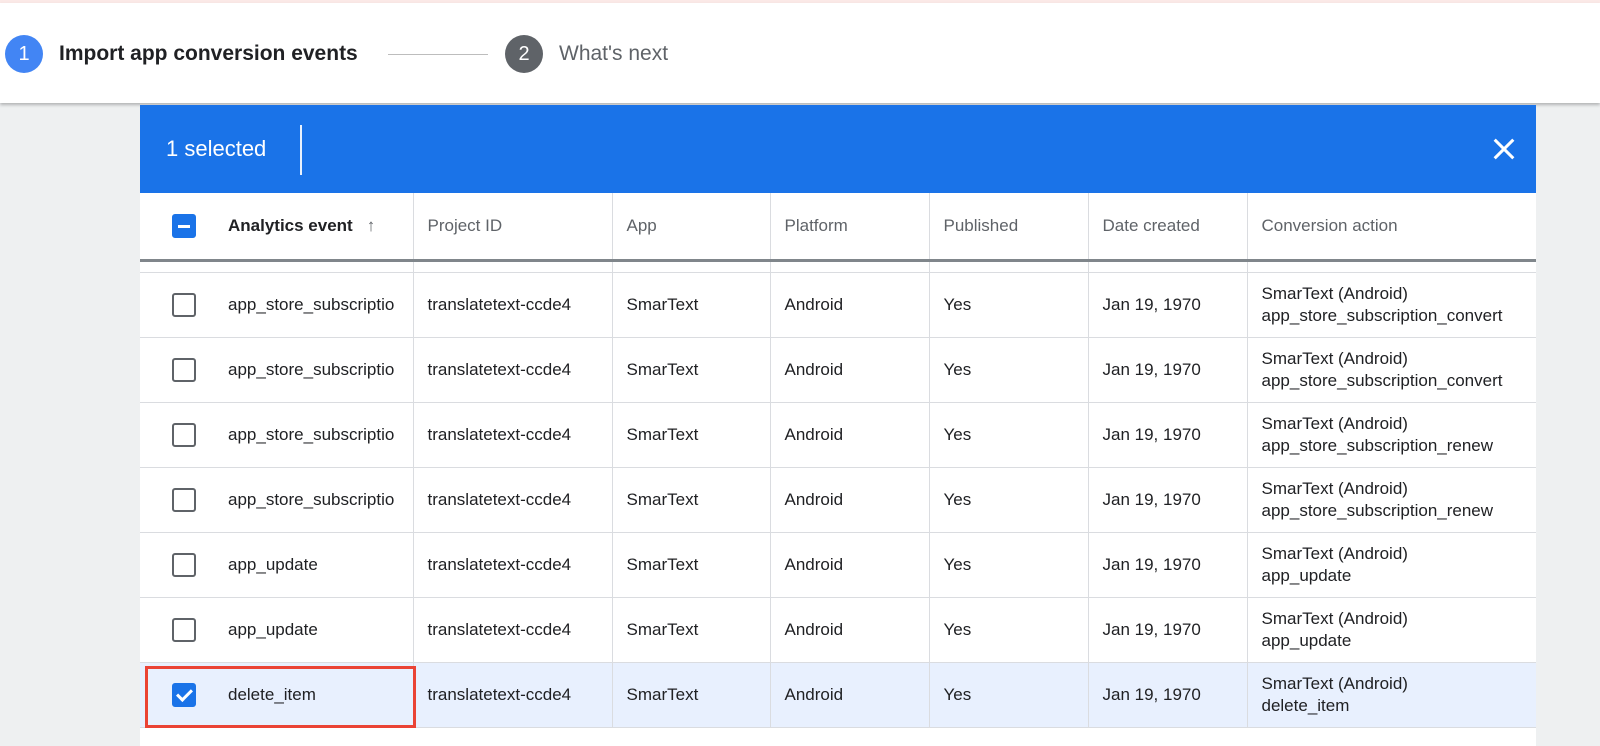  Describe the element at coordinates (216, 148) in the screenshot. I see `selected-count: 1 selected` at that location.